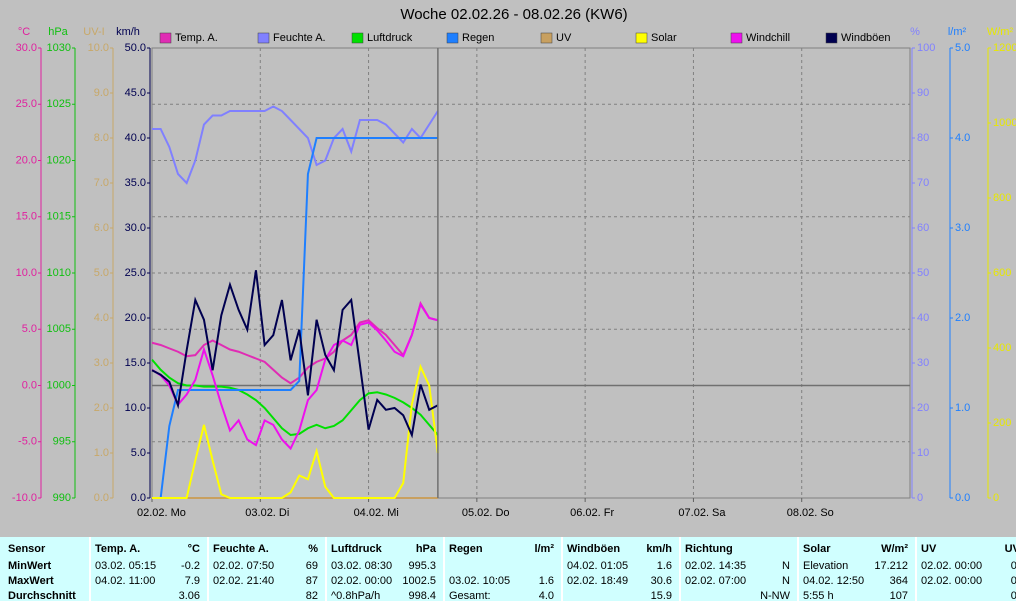  I want to click on cell-value: 7.9, so click(192, 581).